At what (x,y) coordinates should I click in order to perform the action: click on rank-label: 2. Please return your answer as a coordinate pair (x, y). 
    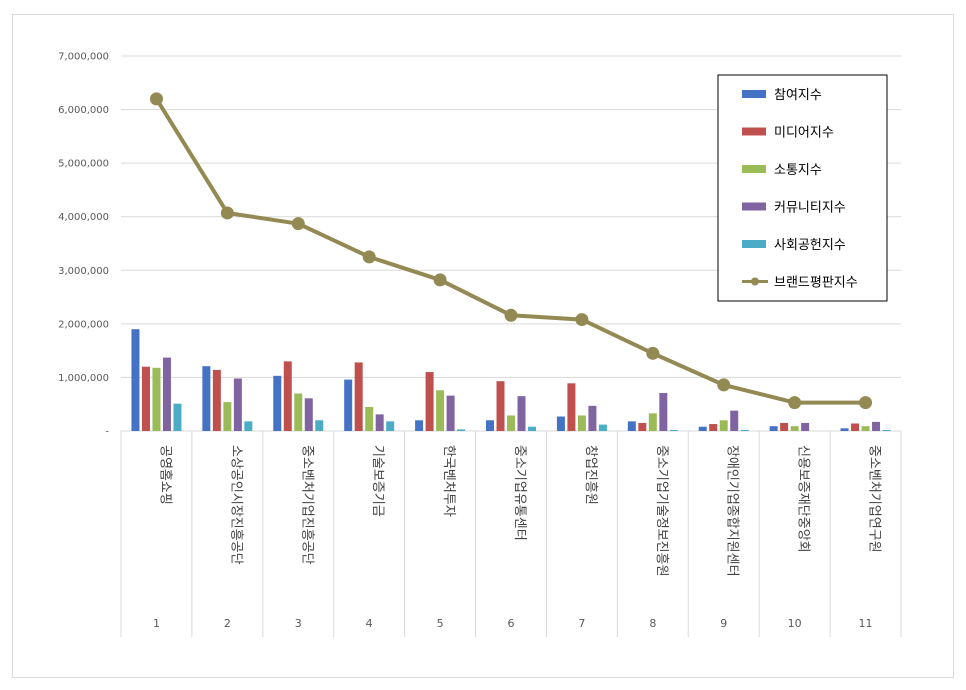
    Looking at the image, I should click on (227, 623).